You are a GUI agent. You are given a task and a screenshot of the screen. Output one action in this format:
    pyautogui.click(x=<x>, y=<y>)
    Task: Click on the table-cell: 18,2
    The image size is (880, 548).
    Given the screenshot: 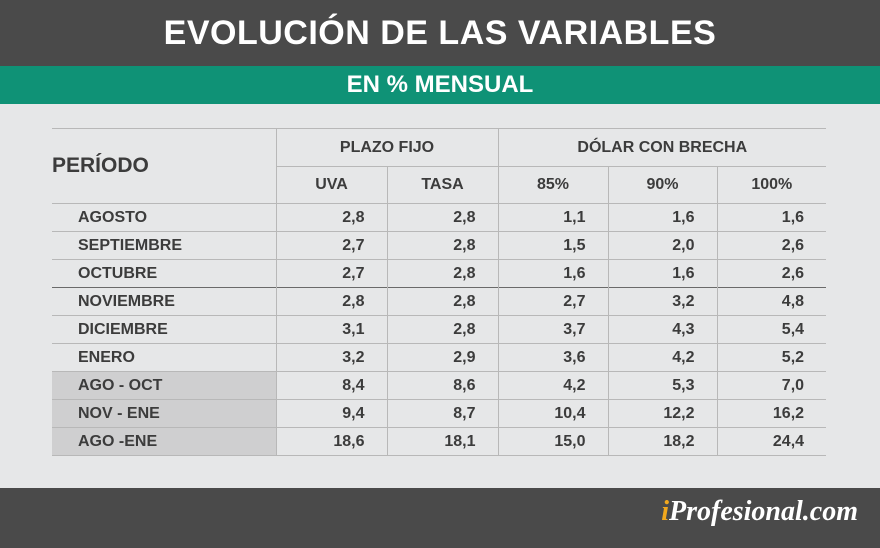 What is the action you would take?
    pyautogui.click(x=662, y=441)
    